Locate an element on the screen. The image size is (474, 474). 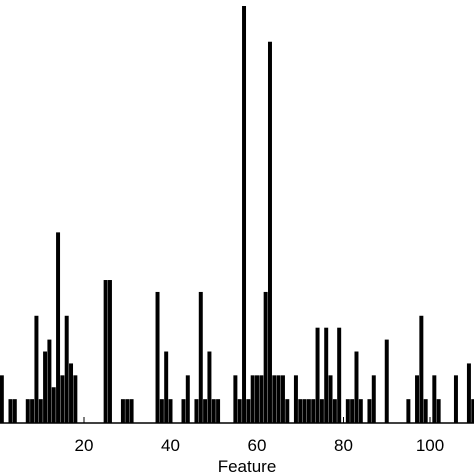
x-axis-label: Feature is located at coordinates (247, 465).